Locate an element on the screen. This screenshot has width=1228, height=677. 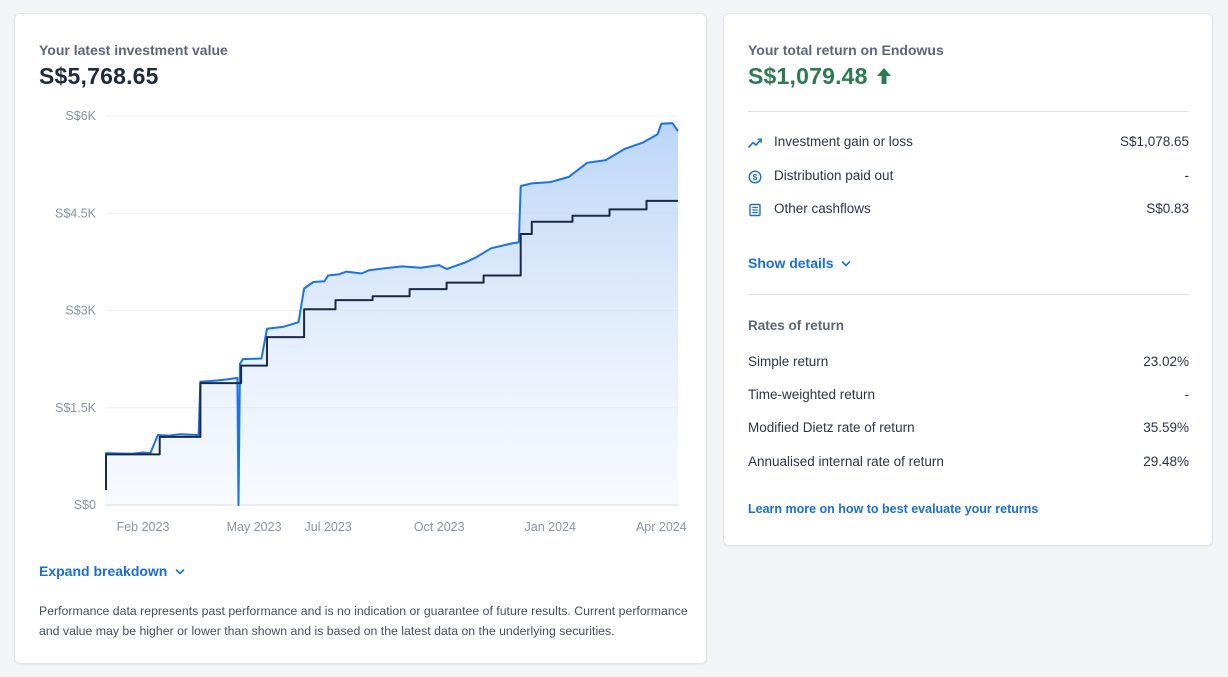
investment-value-amount: S$5,768.65 is located at coordinates (99, 76).